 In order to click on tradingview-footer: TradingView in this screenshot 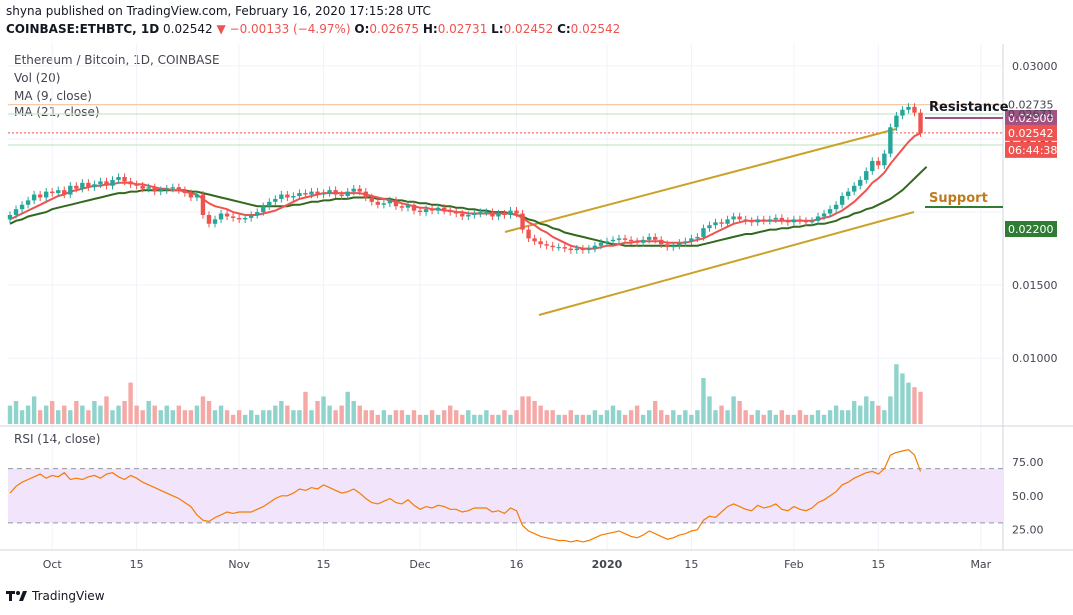, I will do `click(55, 596)`.